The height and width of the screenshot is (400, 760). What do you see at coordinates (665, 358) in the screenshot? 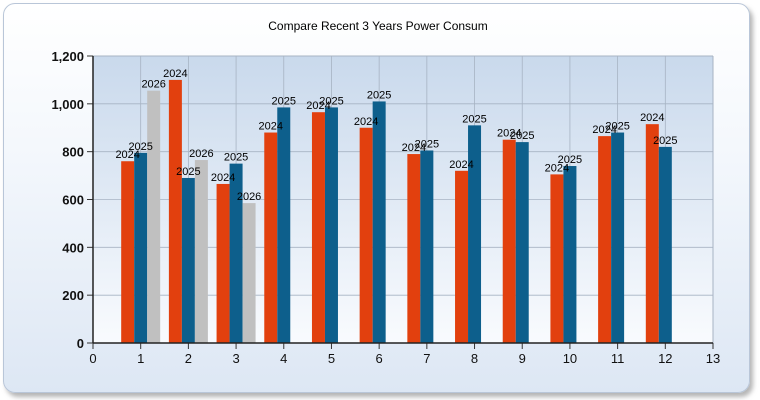
I see `x-tick-label: 12` at bounding box center [665, 358].